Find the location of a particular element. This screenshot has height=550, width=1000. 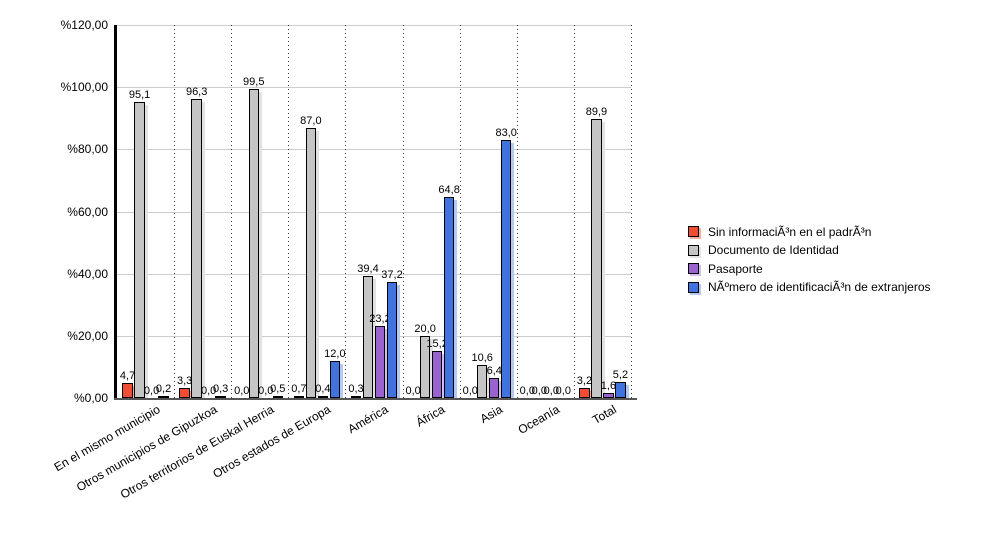

bar-value-label: 87,0 is located at coordinates (311, 120).